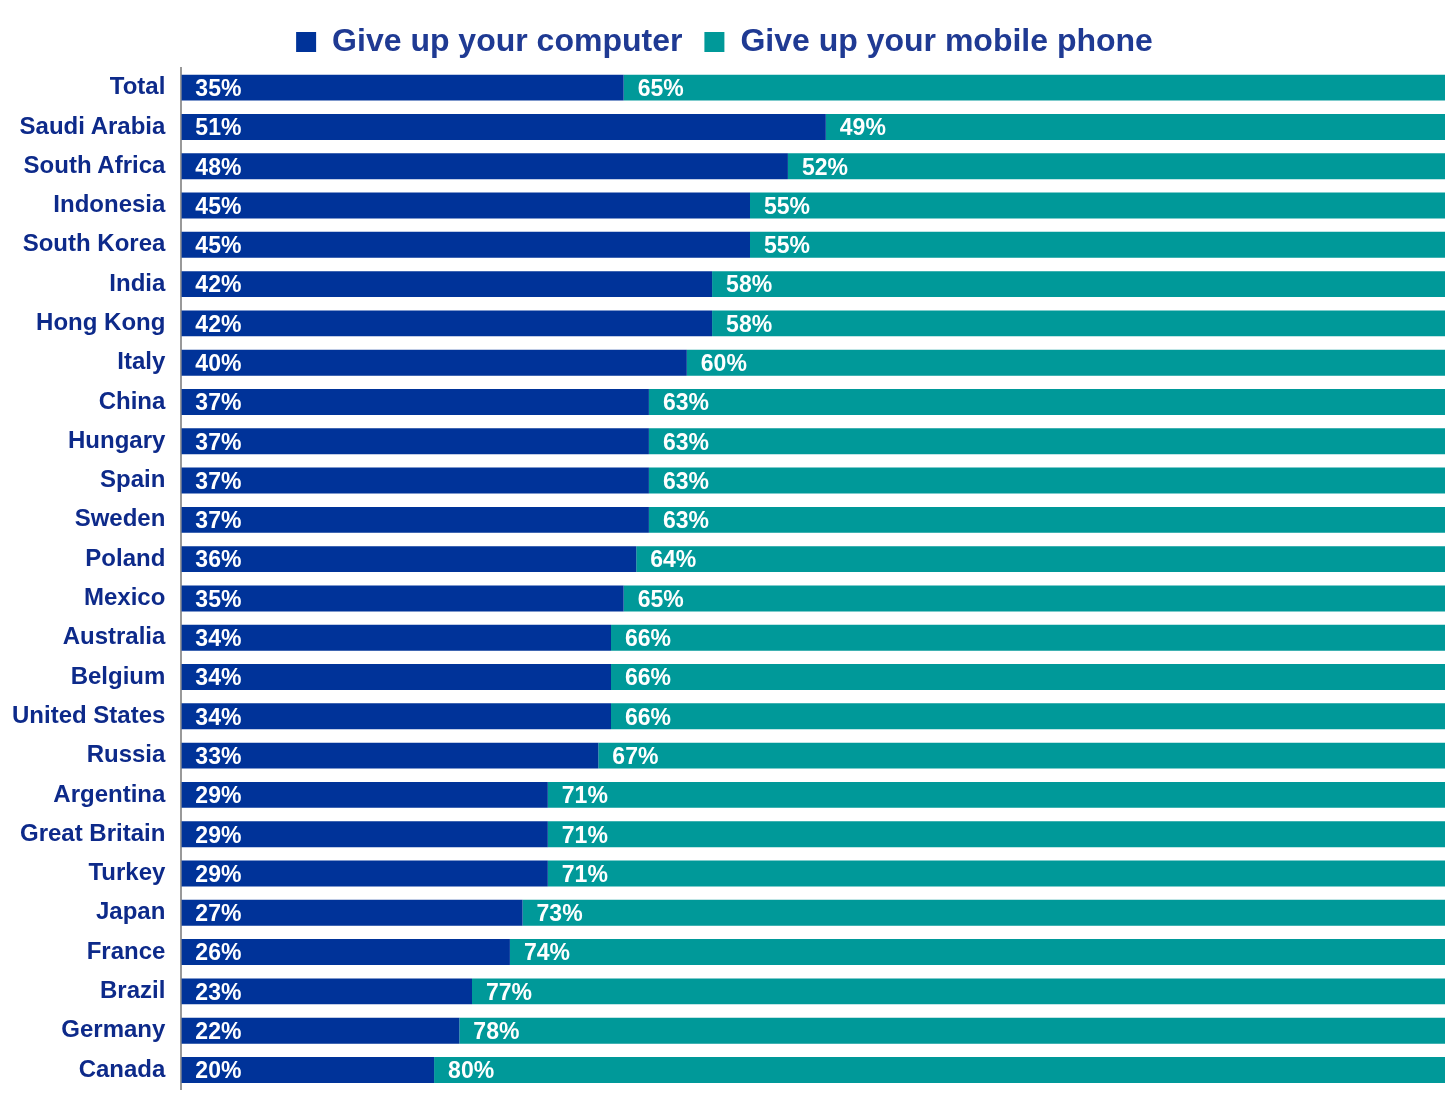 The width and height of the screenshot is (1445, 1112). Describe the element at coordinates (218, 952) in the screenshot. I see `data-label: 26%` at that location.